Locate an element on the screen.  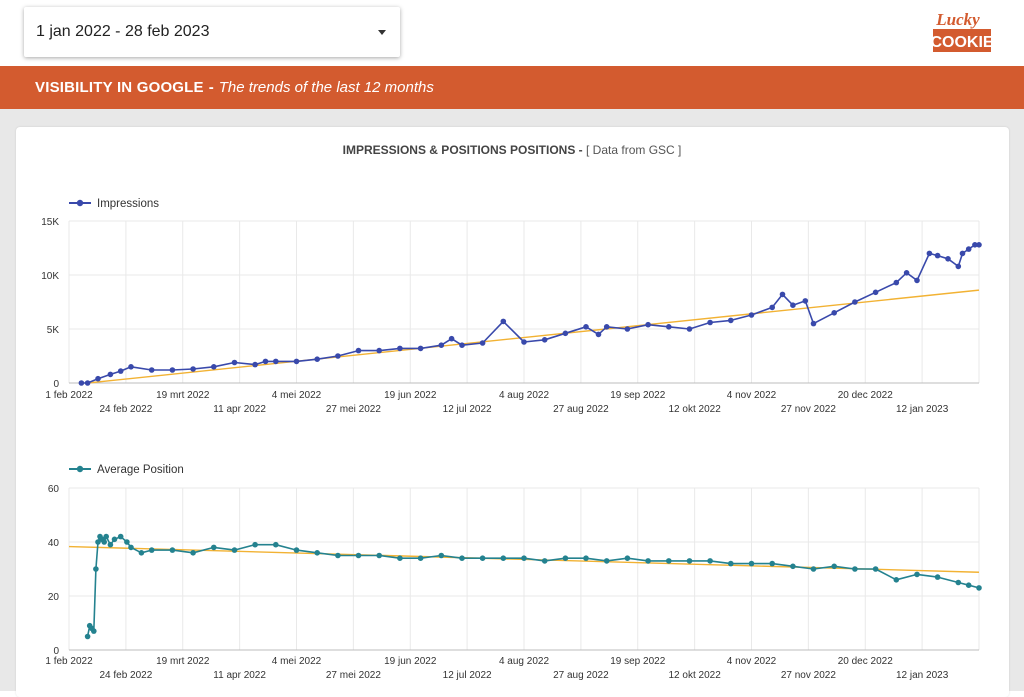
chevron-down-icon is located at coordinates (382, 32).